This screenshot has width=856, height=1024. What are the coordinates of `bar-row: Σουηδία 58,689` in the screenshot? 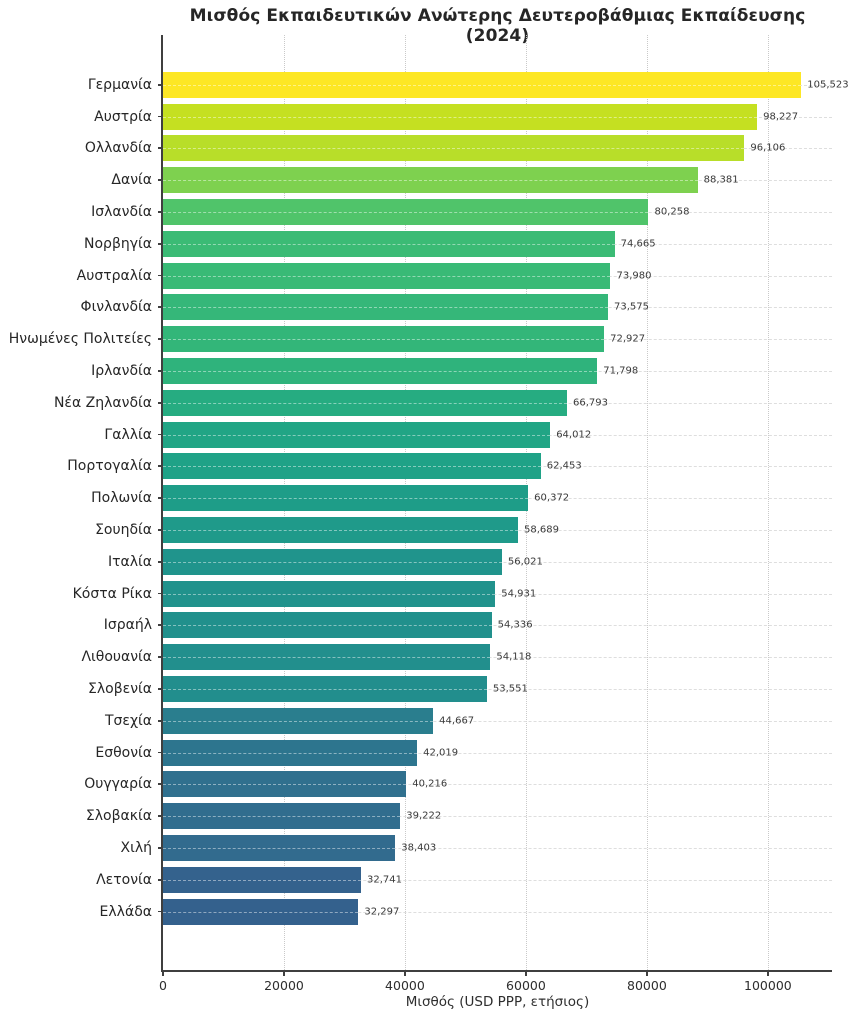 It's located at (463, 530).